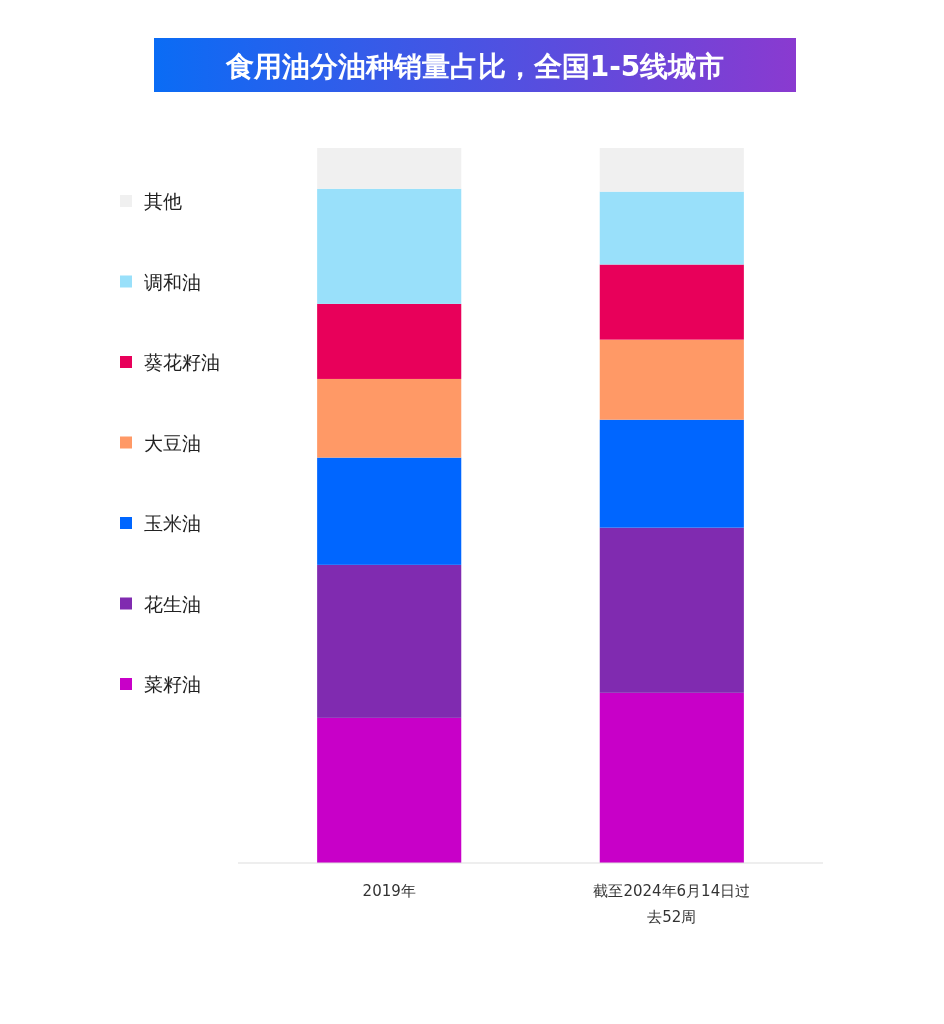 This screenshot has width=944, height=1024. Describe the element at coordinates (182, 362) in the screenshot. I see `legend-label: 葵花籽油` at that location.